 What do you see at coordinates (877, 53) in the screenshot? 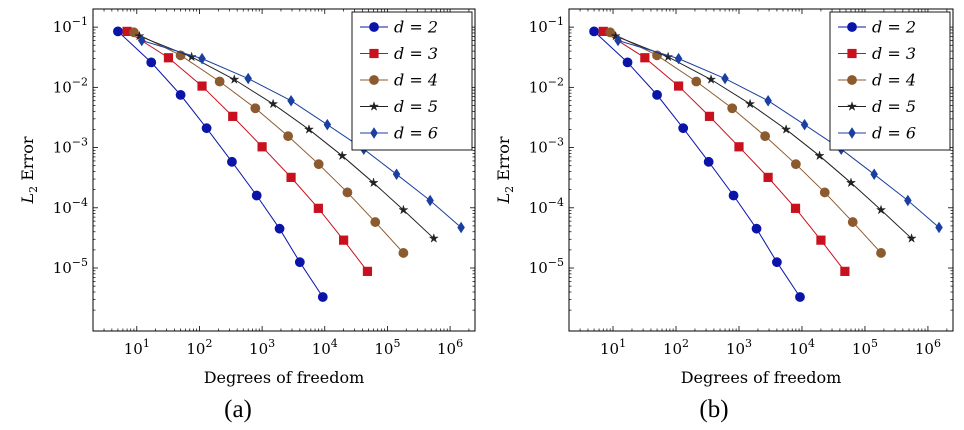
I see `legend-entry: d = 3` at bounding box center [877, 53].